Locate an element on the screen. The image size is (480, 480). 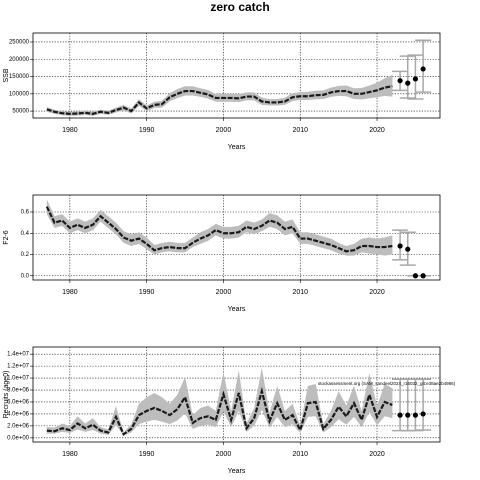
y-tick-label: 0.0 is located at coordinates (25, 276).